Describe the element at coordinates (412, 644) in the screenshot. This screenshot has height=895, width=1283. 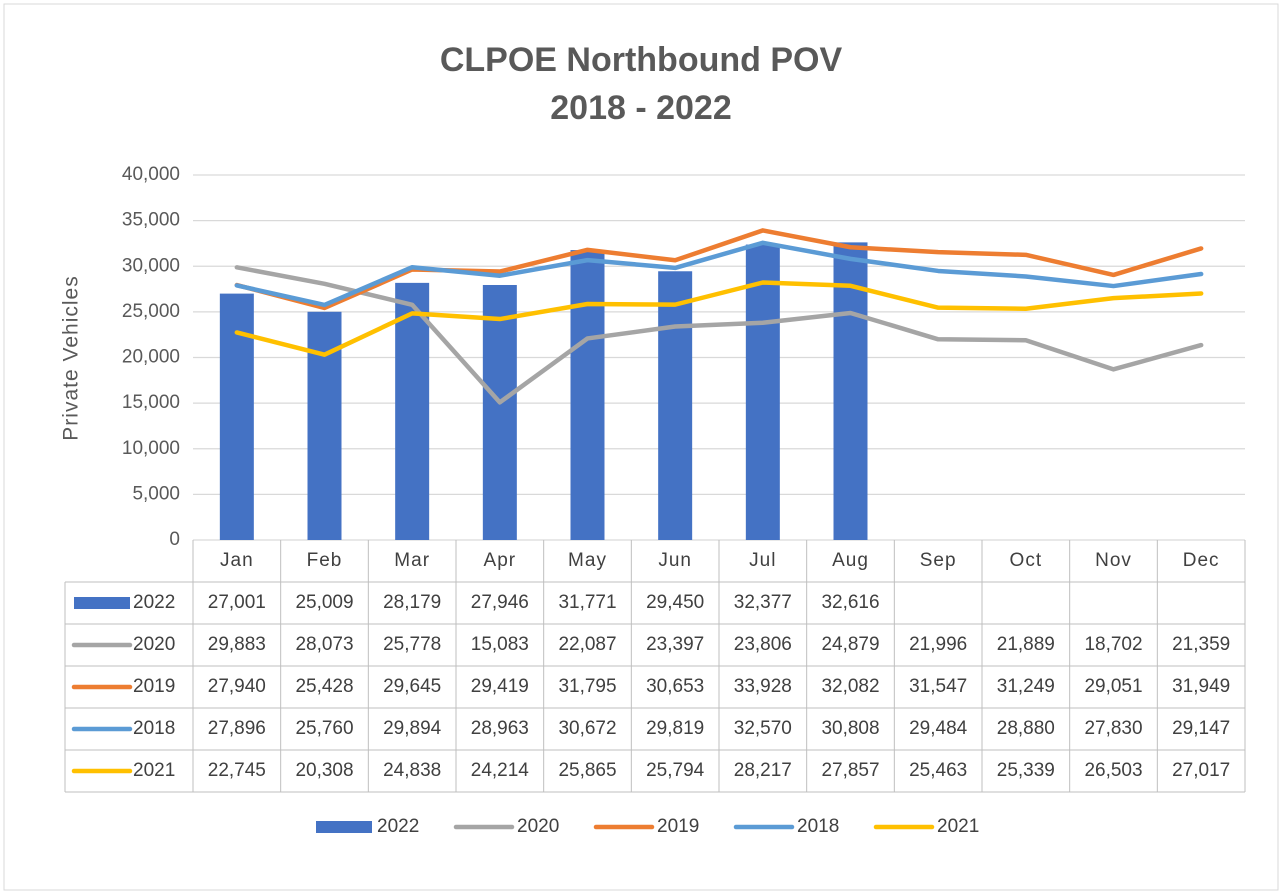
I see `table-cell: 25,778` at that location.